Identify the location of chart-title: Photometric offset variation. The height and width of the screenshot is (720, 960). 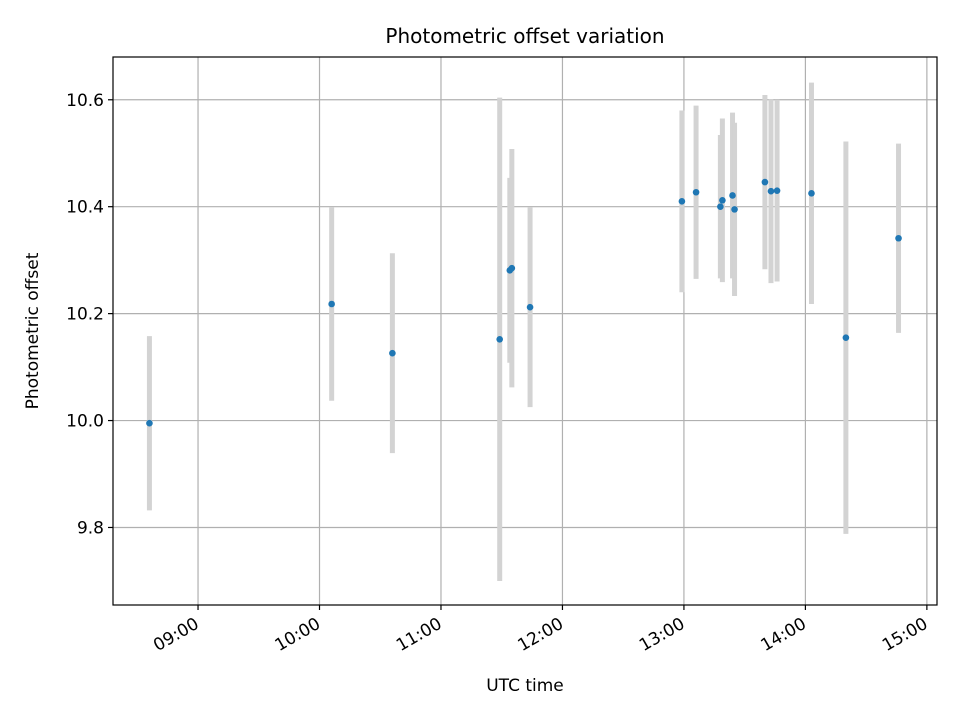
(524, 36).